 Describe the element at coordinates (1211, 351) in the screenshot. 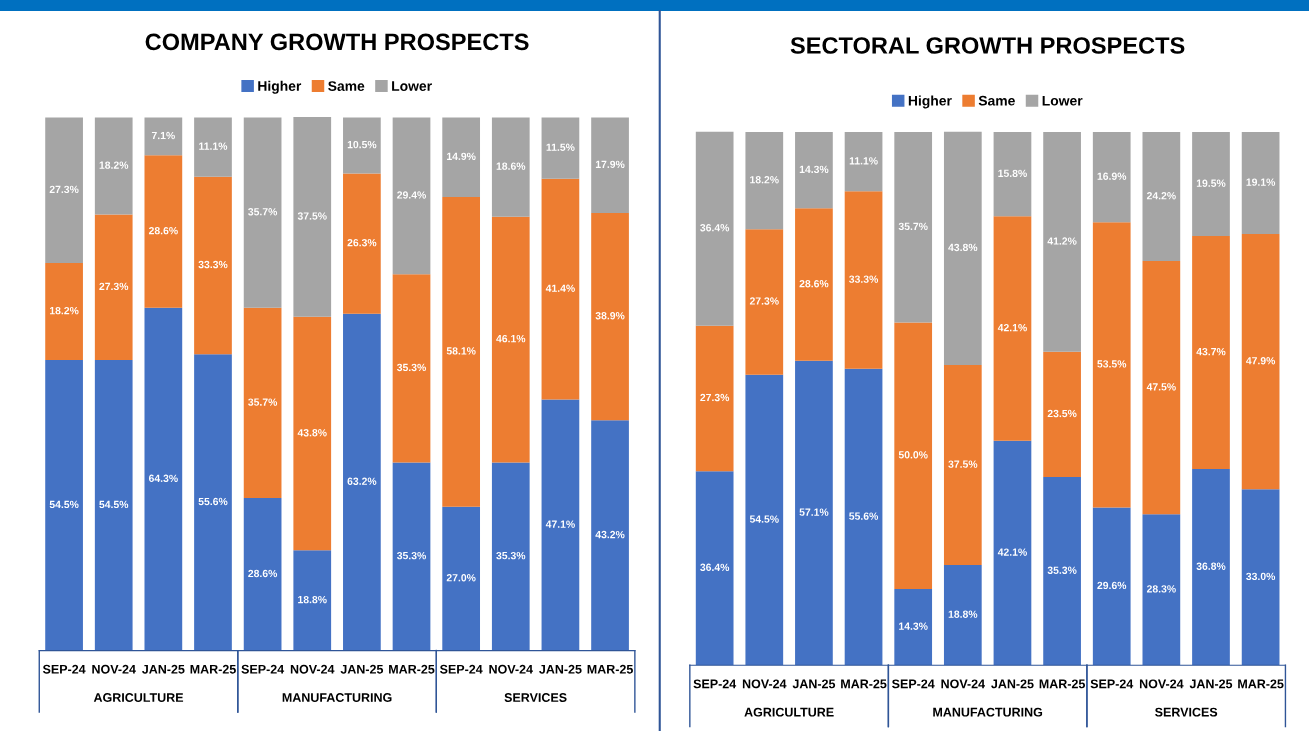

I see `data-label: 43.7%` at that location.